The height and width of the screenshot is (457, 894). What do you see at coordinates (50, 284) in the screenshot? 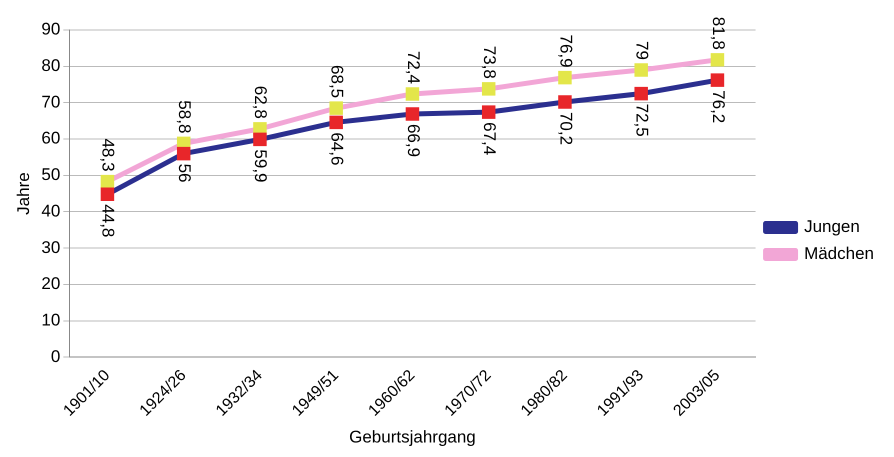
I see `y-tick-label: 20` at bounding box center [50, 284].